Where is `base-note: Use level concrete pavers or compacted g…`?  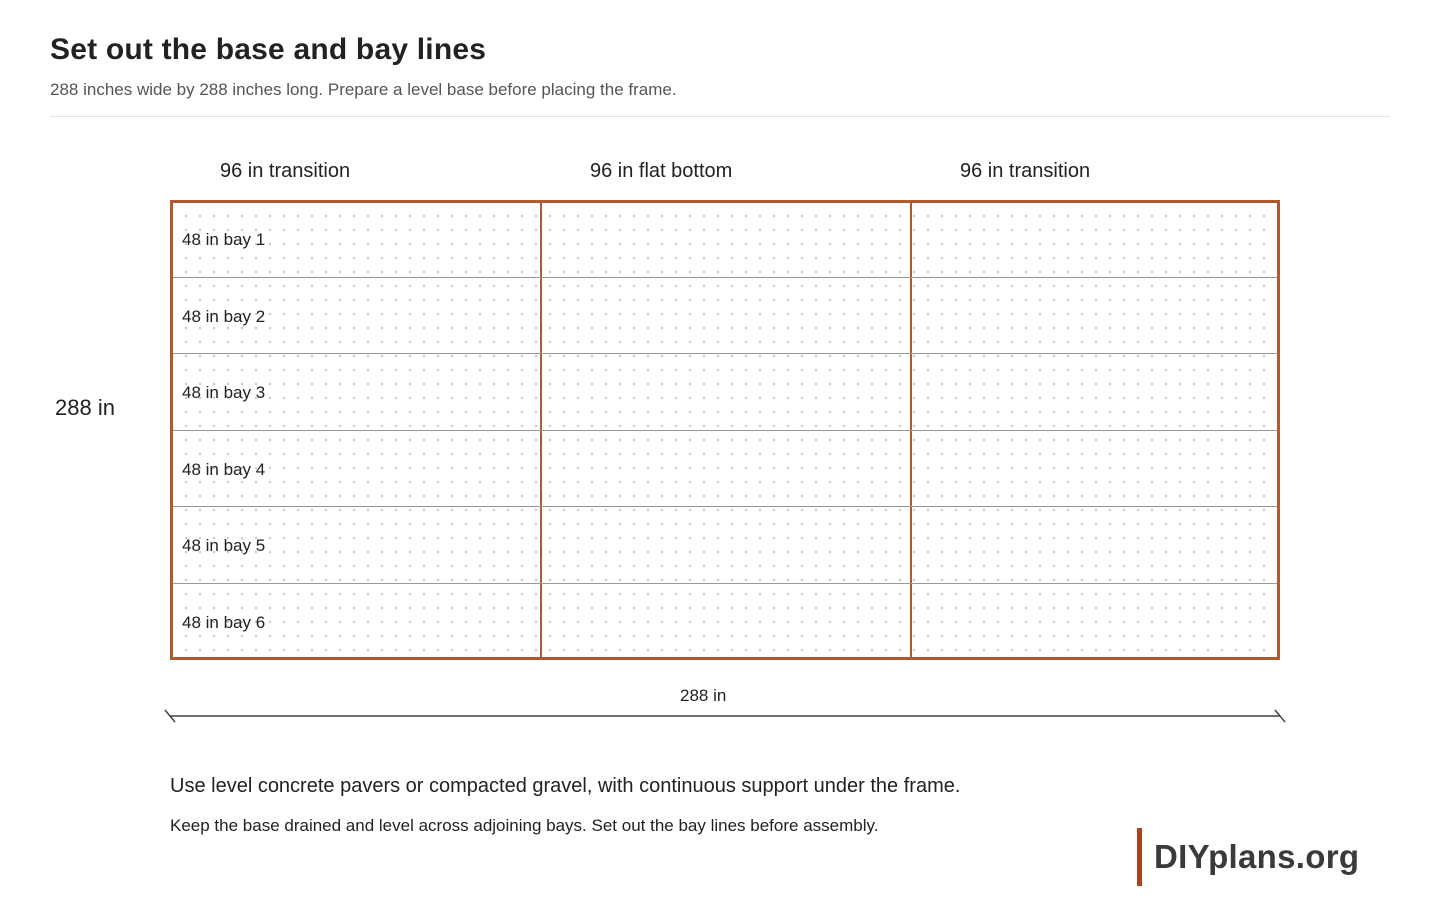 base-note: Use level concrete pavers or compacted g… is located at coordinates (565, 786).